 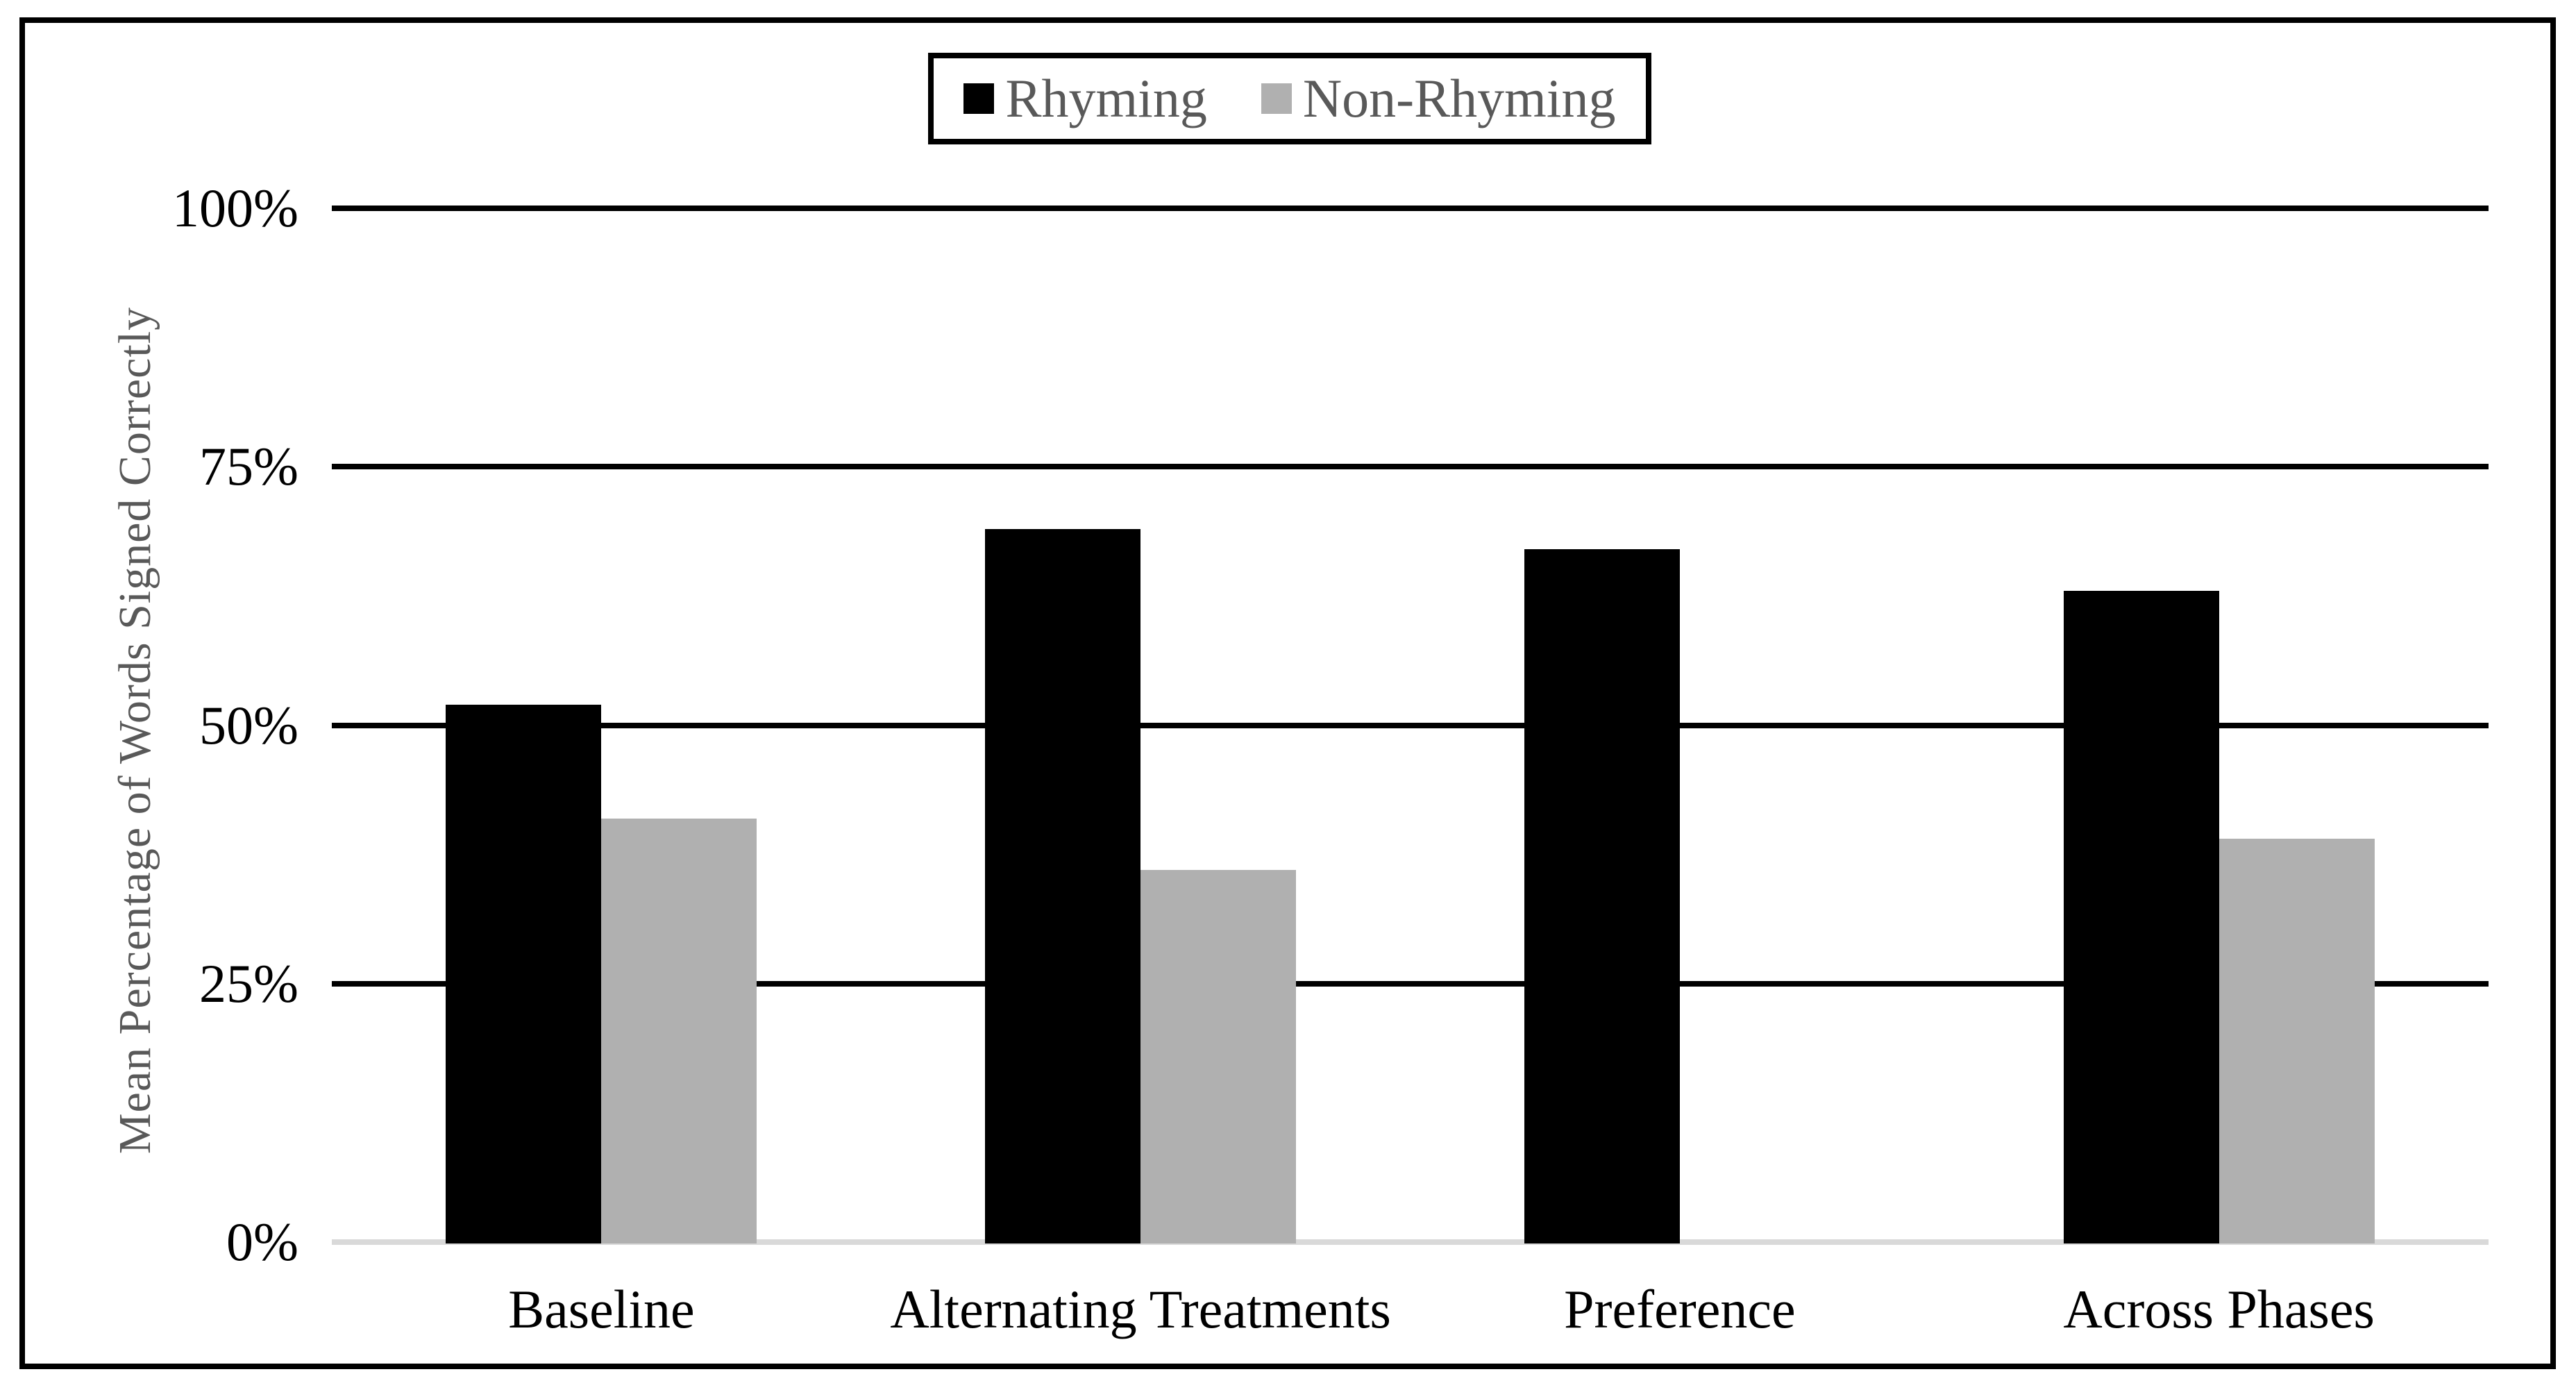 What do you see at coordinates (2141, 916) in the screenshot?
I see `bar-rhyming-across-phases` at bounding box center [2141, 916].